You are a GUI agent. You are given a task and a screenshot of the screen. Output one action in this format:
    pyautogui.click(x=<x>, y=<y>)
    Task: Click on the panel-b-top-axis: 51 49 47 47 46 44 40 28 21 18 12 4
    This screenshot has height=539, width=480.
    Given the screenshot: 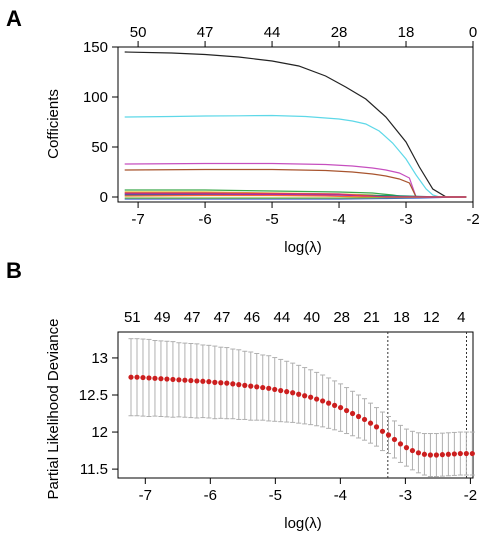 What is the action you would take?
    pyautogui.click(x=295, y=317)
    